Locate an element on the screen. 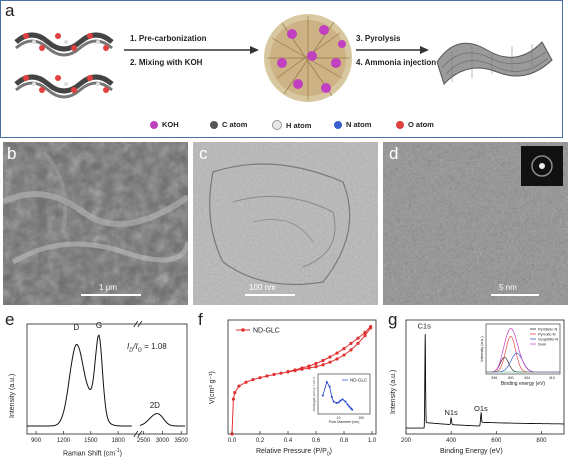 The height and width of the screenshot is (463, 571). raman-peak-label: 2D is located at coordinates (155, 405).